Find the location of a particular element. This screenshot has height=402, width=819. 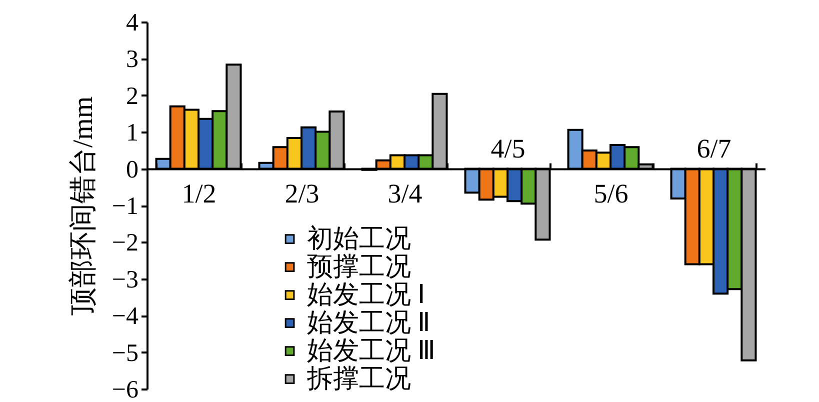

x-tick-label: 4/5 is located at coordinates (508, 148).